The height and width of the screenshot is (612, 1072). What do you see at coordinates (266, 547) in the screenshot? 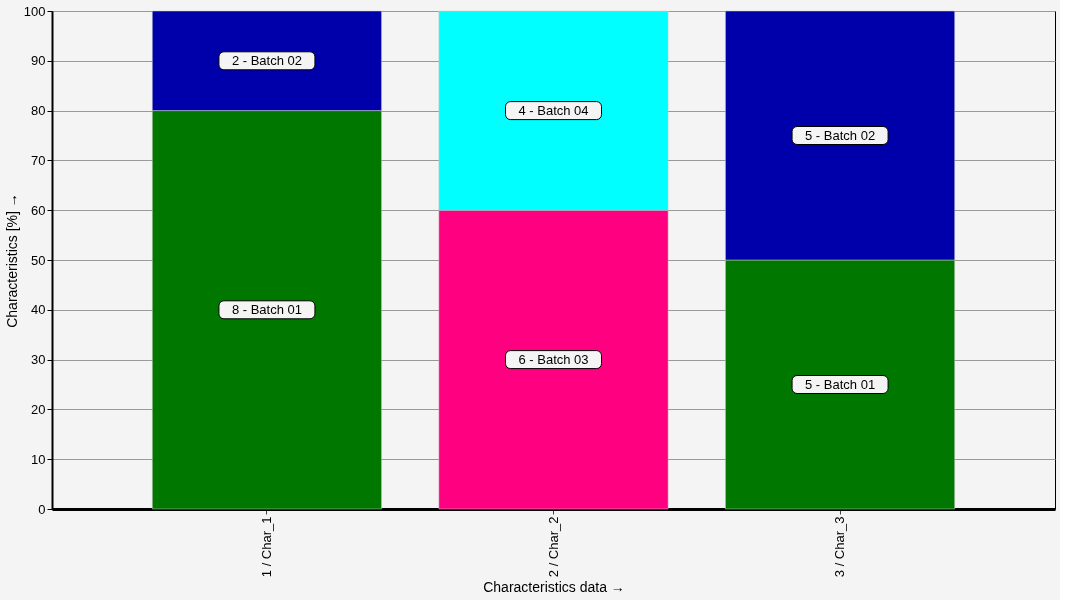
I see `x-tick-label: 1 / Char_1` at bounding box center [266, 547].